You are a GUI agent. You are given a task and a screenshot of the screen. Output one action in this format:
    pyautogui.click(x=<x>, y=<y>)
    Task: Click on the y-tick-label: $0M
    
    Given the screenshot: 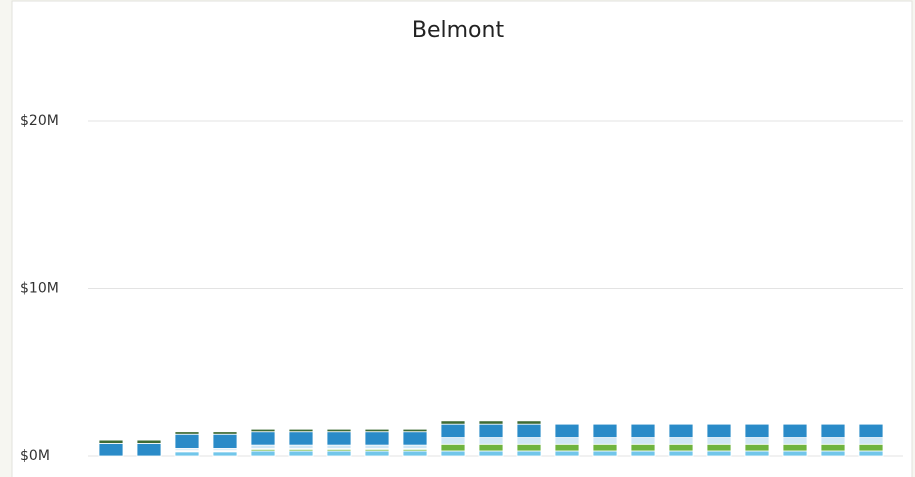 What is the action you would take?
    pyautogui.click(x=35, y=456)
    